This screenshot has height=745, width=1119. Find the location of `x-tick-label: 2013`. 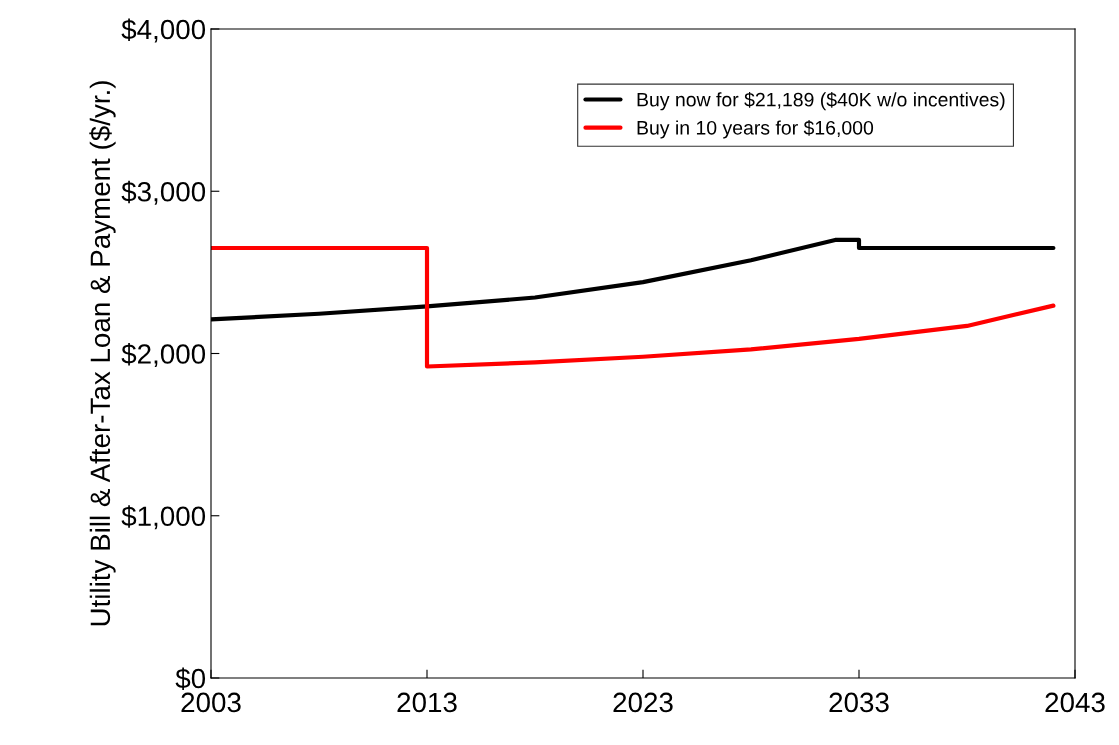

x-tick-label: 2013 is located at coordinates (427, 702).